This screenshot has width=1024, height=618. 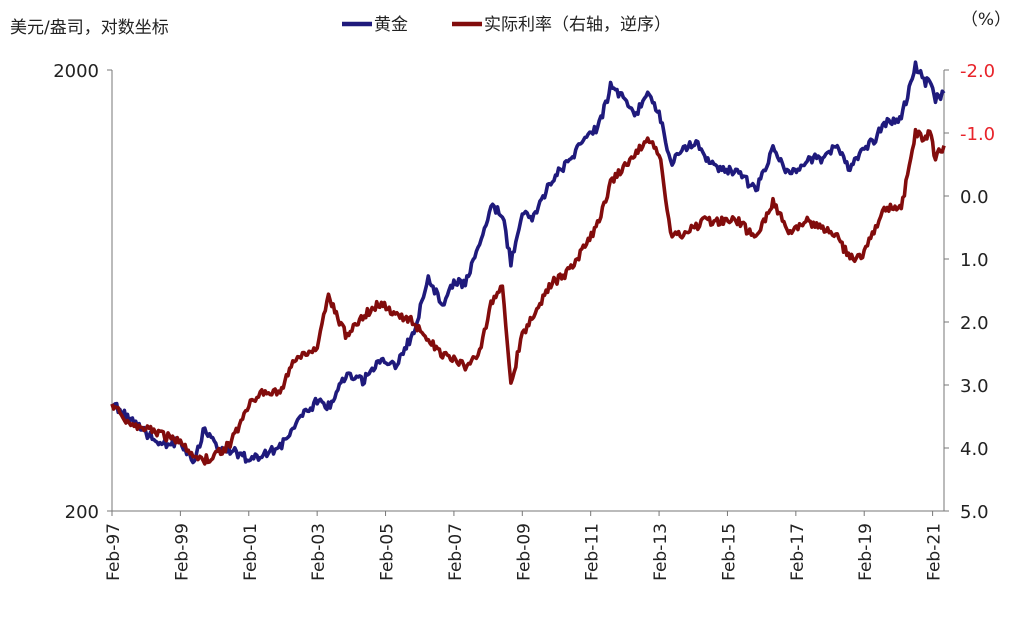 What do you see at coordinates (319, 552) in the screenshot?
I see `x-tick-label: Feb-03` at bounding box center [319, 552].